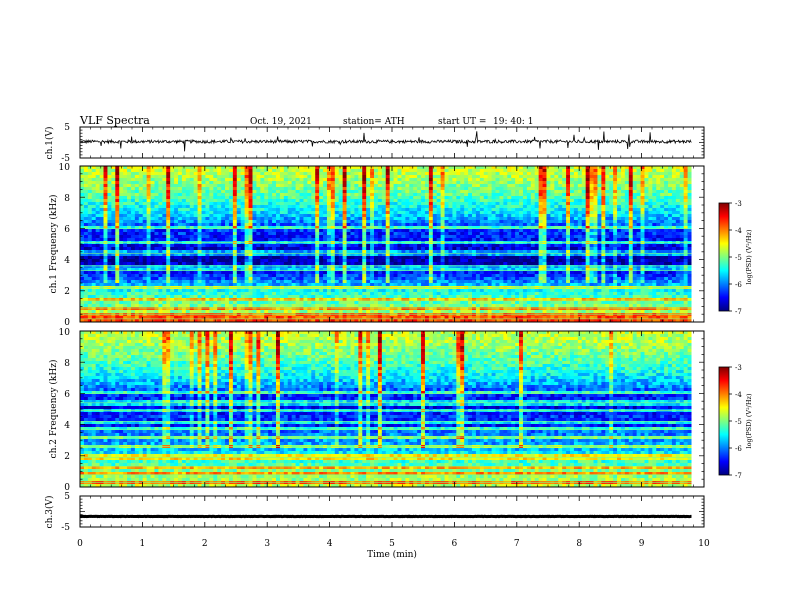  I want to click on waveform-trace, so click(385, 141).